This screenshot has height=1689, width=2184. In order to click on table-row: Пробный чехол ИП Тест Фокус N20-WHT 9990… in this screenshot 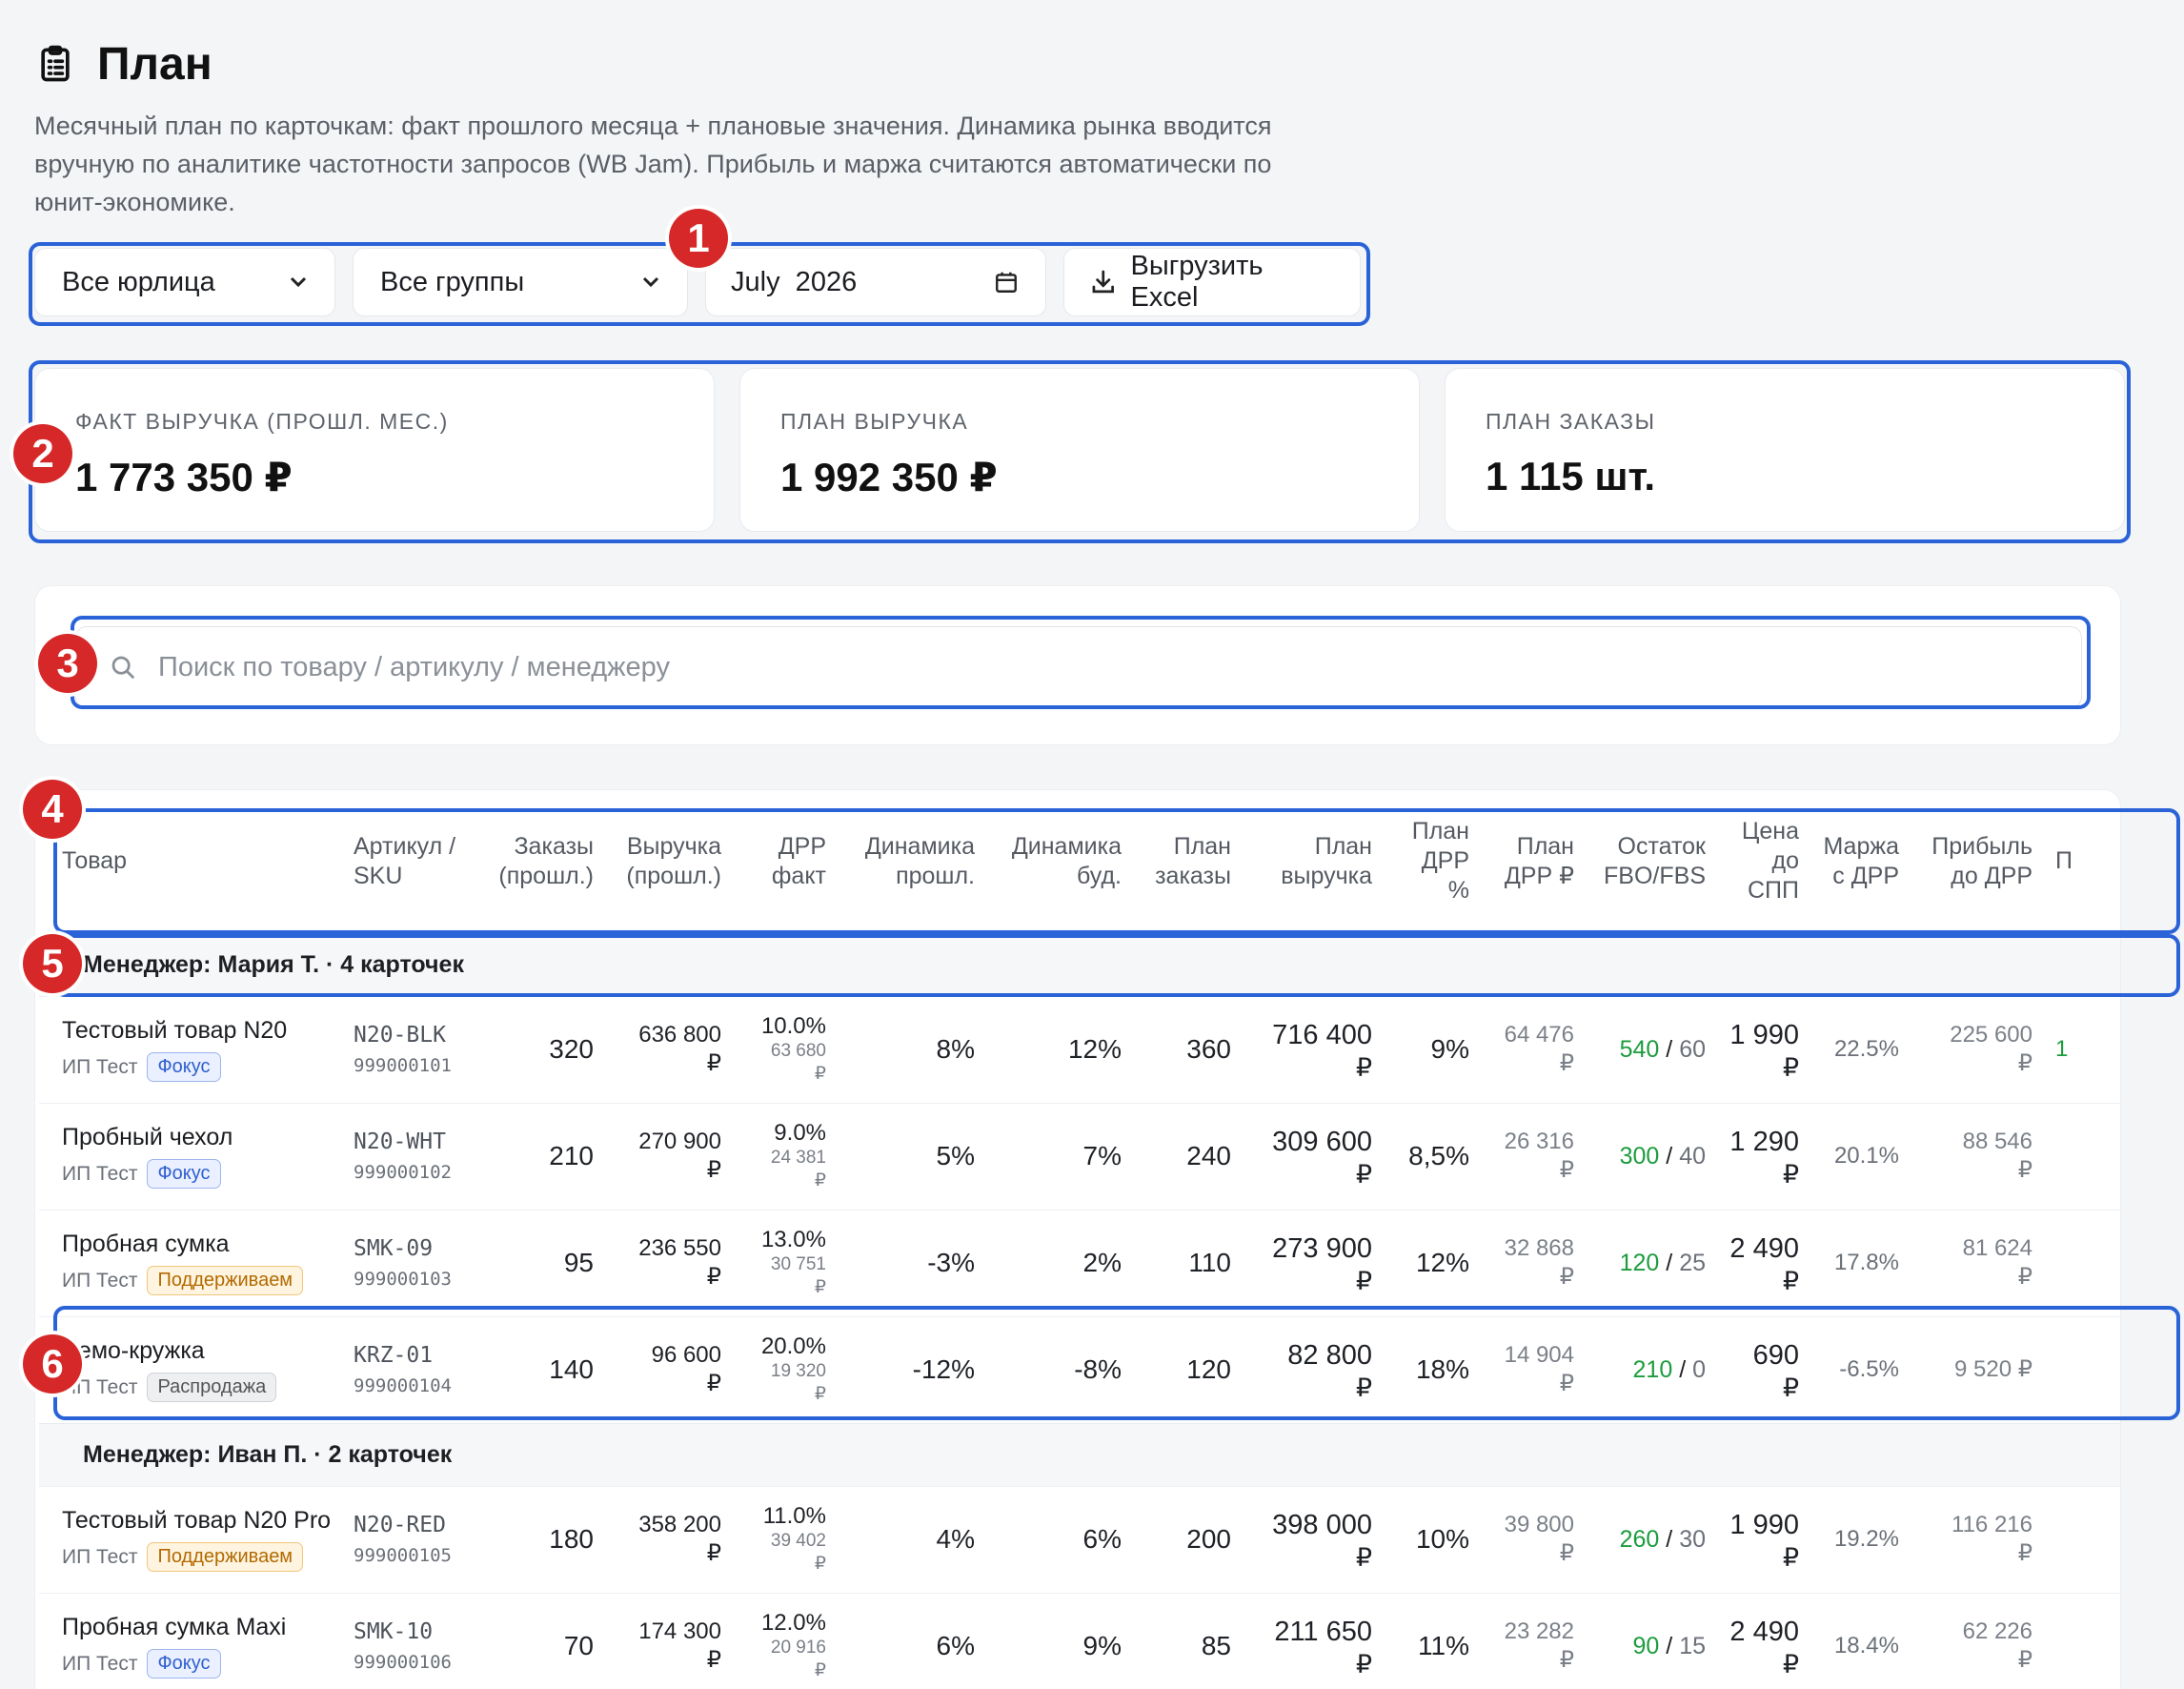, I will do `click(1080, 1156)`.